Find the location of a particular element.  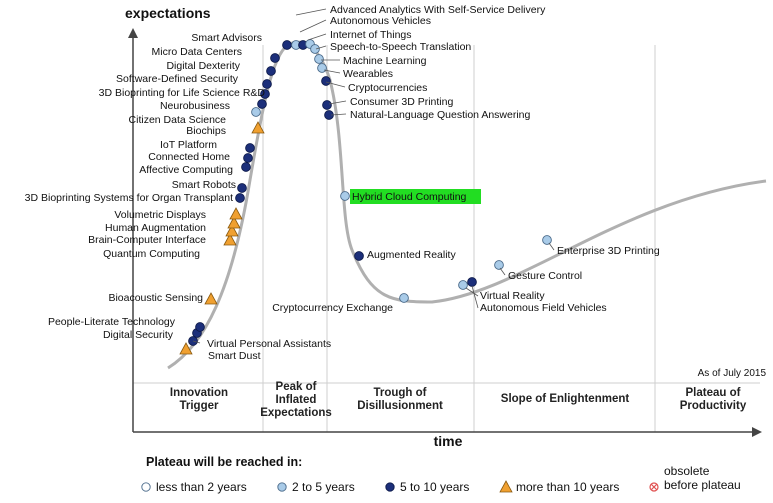

technology-label: Virtual Personal Assistants is located at coordinates (269, 344).